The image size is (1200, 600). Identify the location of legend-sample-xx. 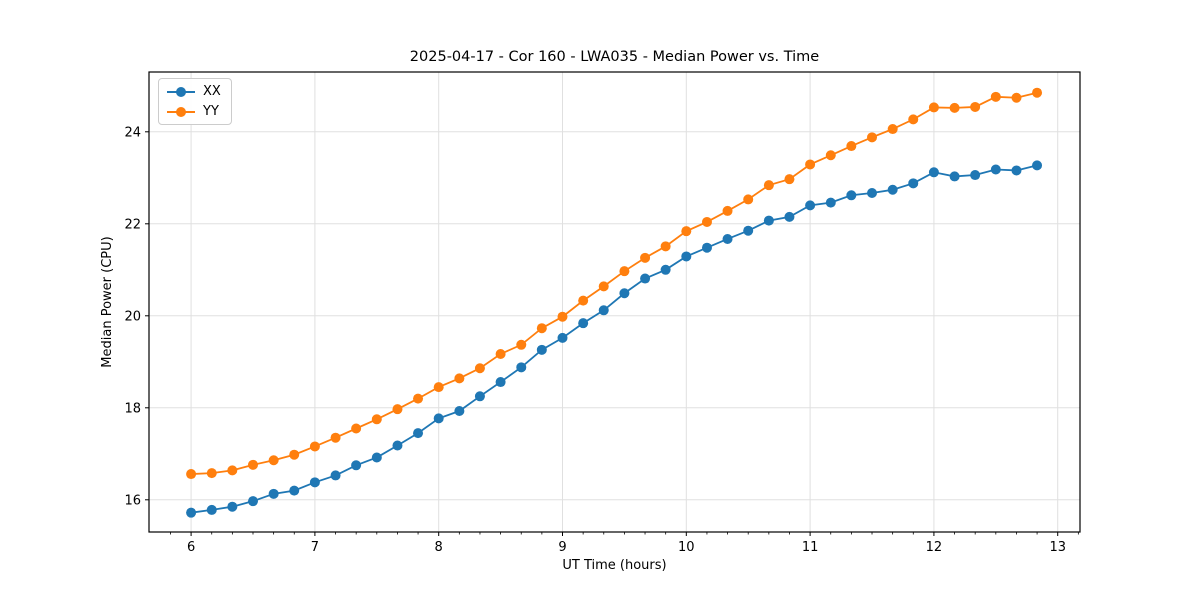
(181, 91).